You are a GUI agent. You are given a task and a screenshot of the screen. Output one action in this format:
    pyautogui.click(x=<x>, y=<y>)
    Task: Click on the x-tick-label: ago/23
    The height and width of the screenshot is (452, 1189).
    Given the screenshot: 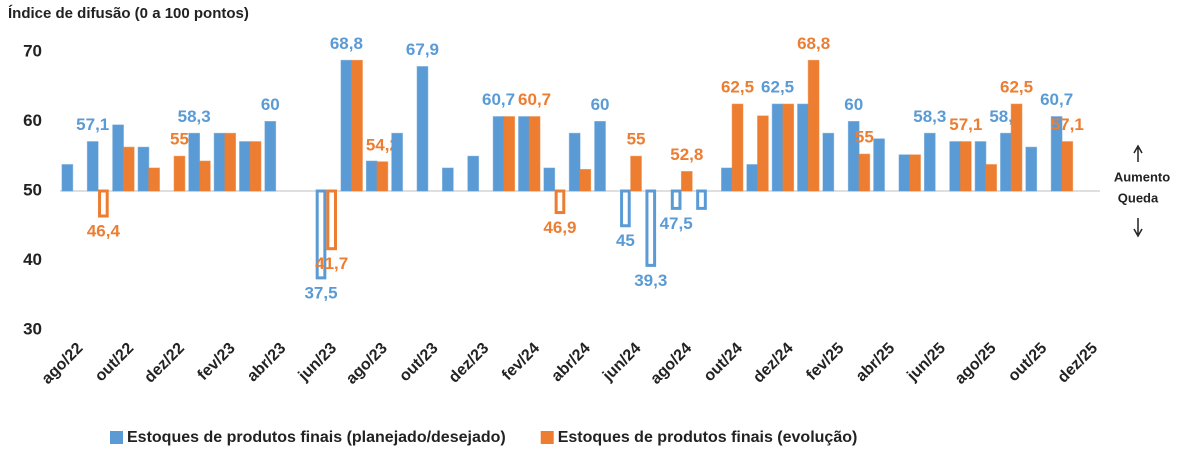 What is the action you would take?
    pyautogui.click(x=367, y=364)
    